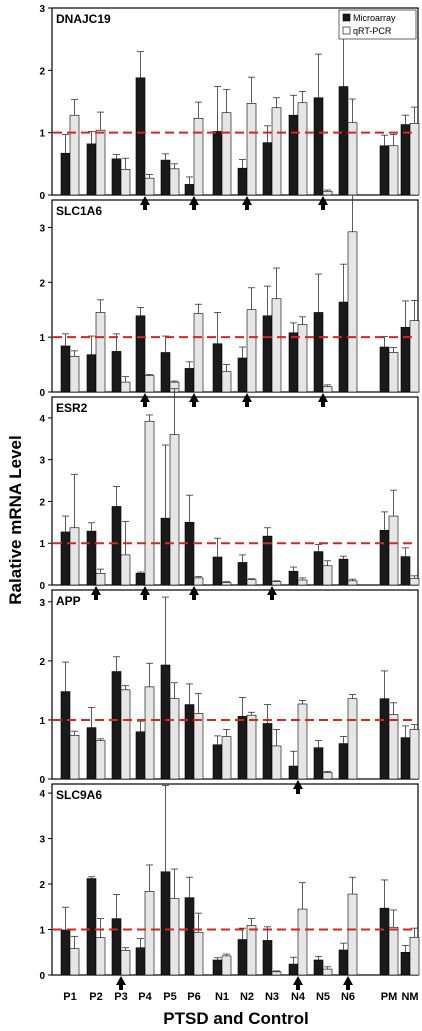 The width and height of the screenshot is (422, 1031). What do you see at coordinates (389, 997) in the screenshot?
I see `x-tick-label: PM` at bounding box center [389, 997].